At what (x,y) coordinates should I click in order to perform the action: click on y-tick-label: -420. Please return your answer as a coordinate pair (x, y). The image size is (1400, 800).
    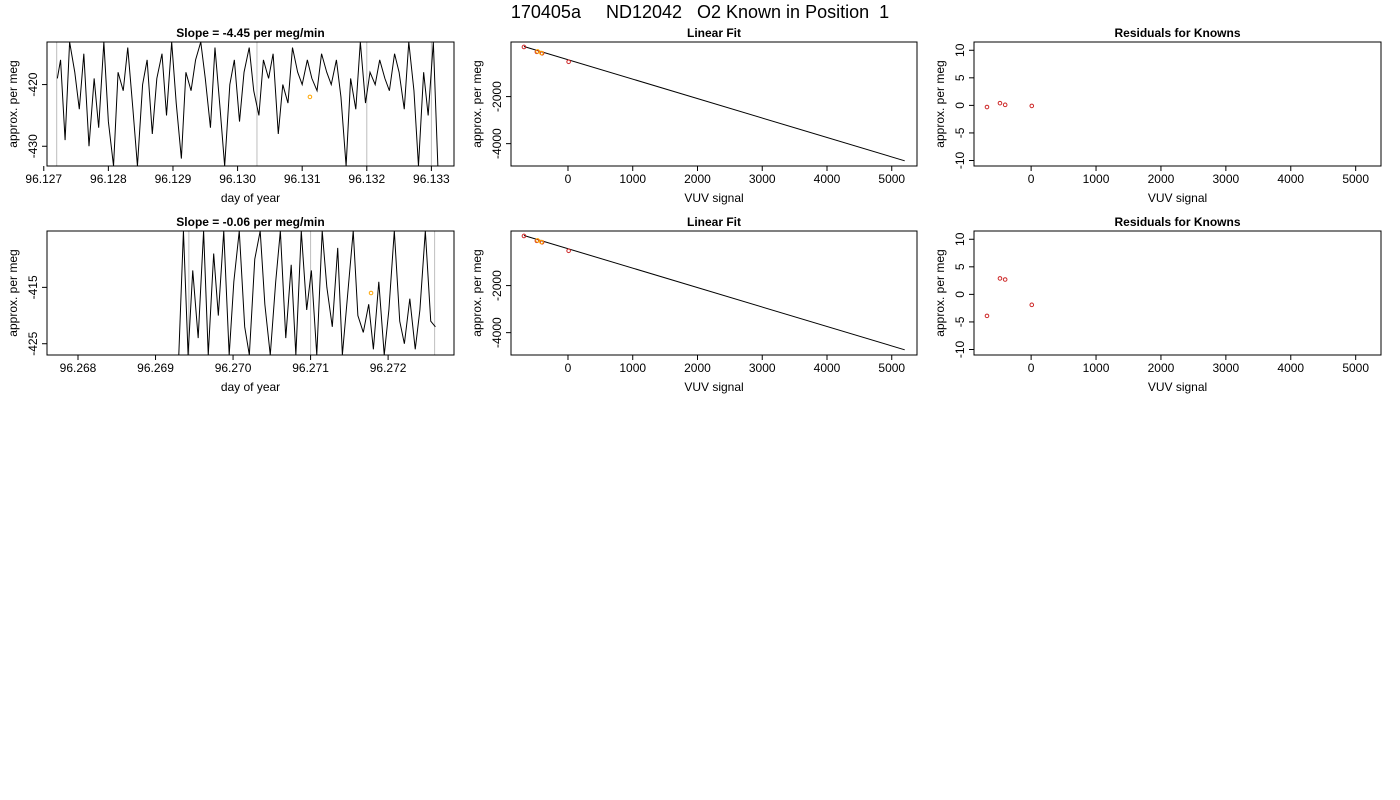
    Looking at the image, I should click on (33, 84).